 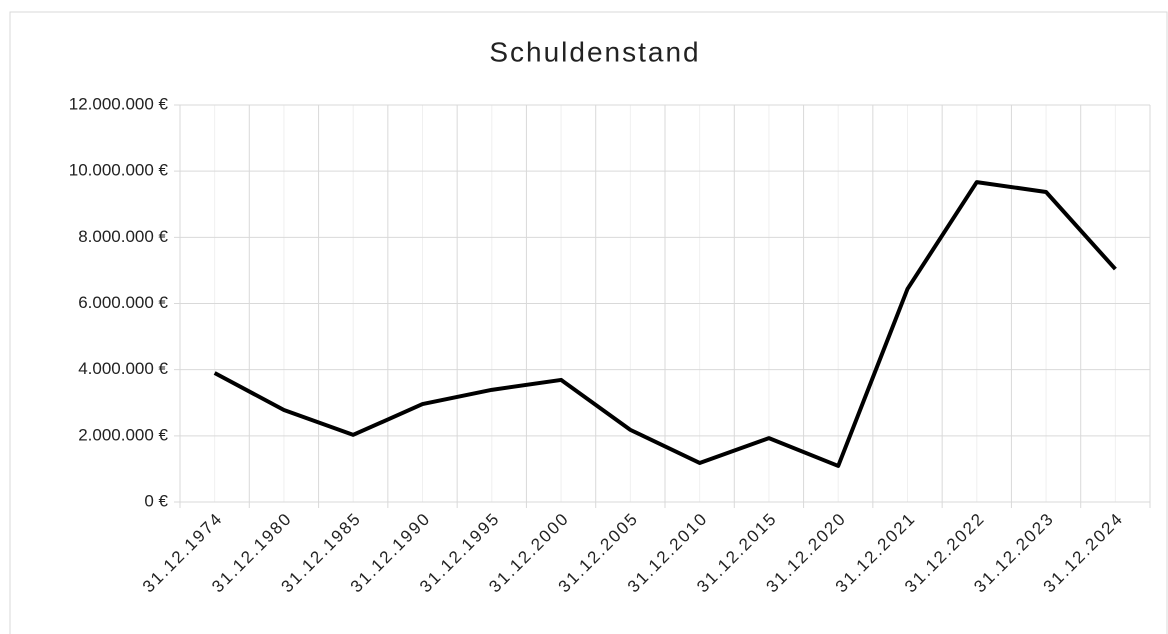 I want to click on y-tick-label: 4.000.000 €, so click(x=123, y=368).